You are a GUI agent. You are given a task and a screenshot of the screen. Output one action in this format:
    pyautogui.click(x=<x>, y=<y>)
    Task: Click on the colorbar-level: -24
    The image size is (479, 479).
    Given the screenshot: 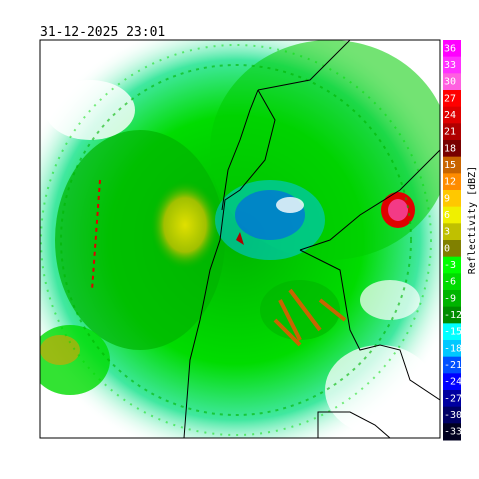 What is the action you would take?
    pyautogui.click(x=453, y=382)
    